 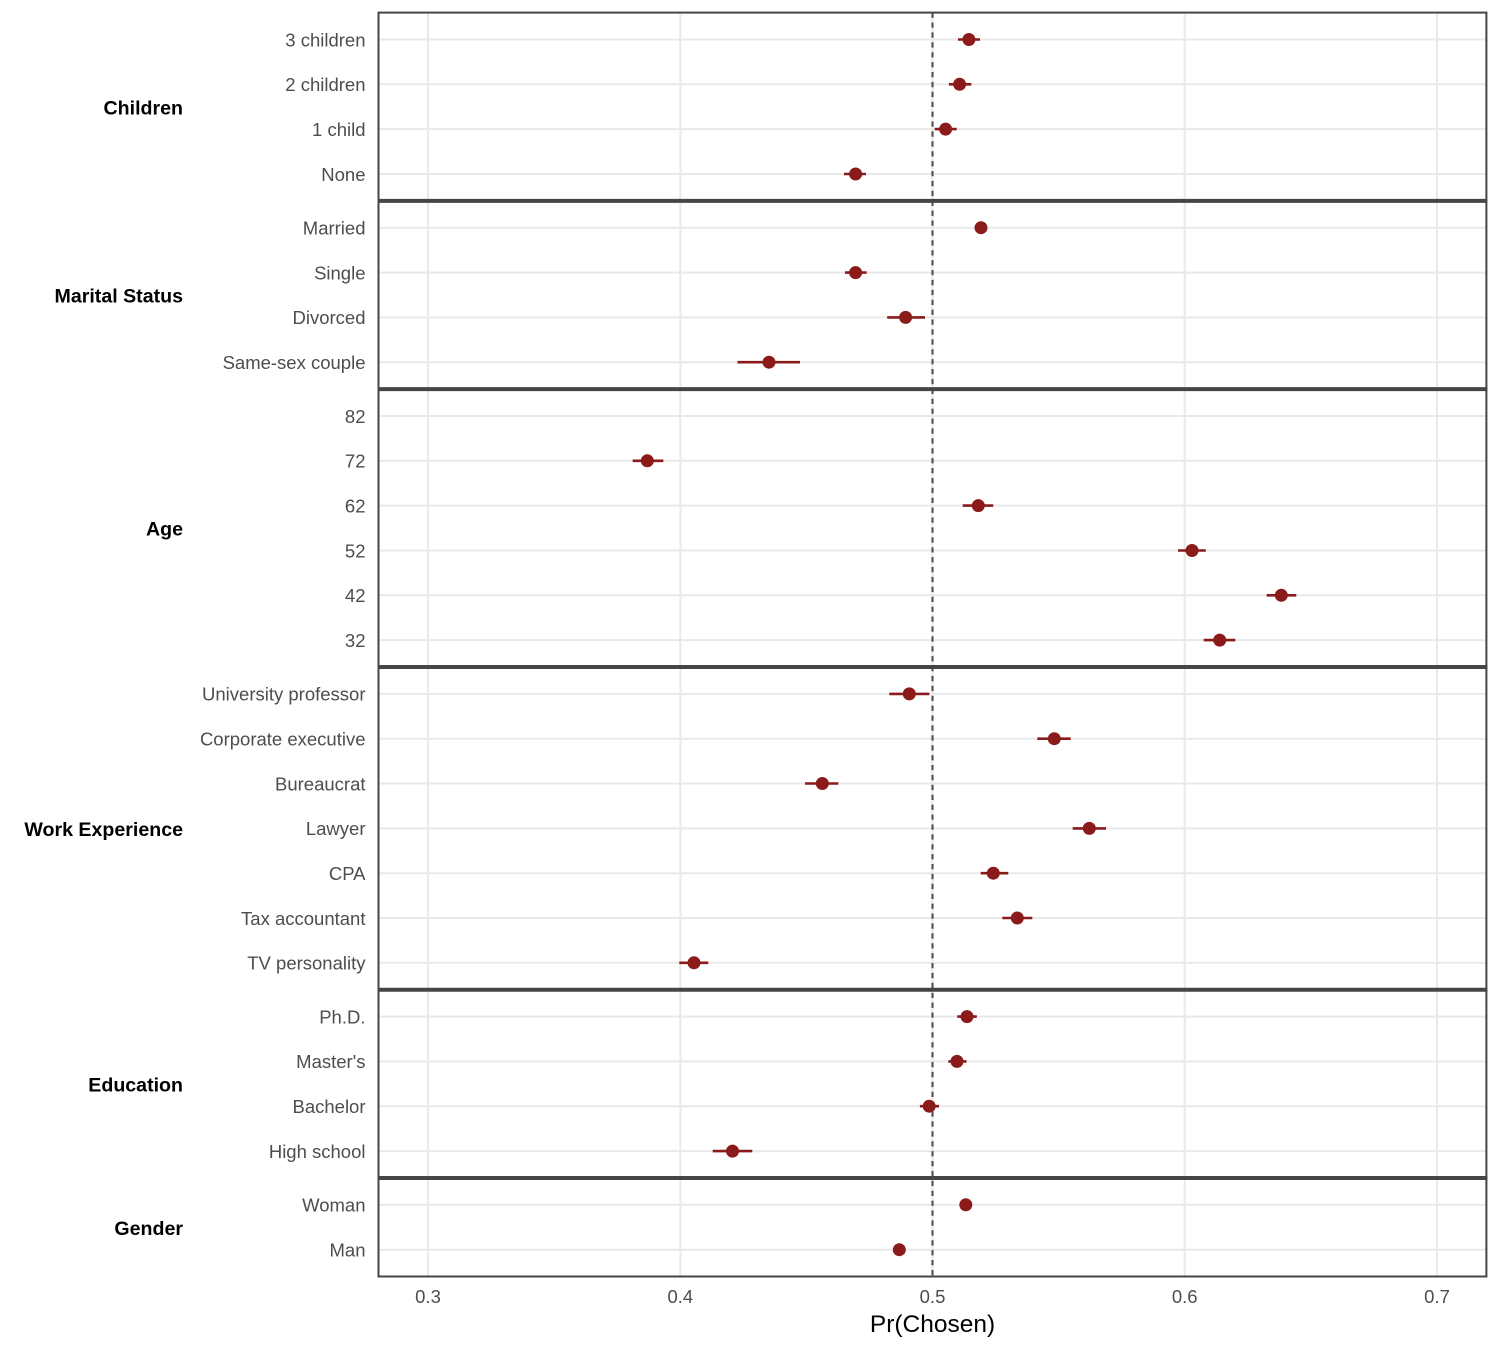 I want to click on svg-text: 0.6, so click(x=1185, y=1296).